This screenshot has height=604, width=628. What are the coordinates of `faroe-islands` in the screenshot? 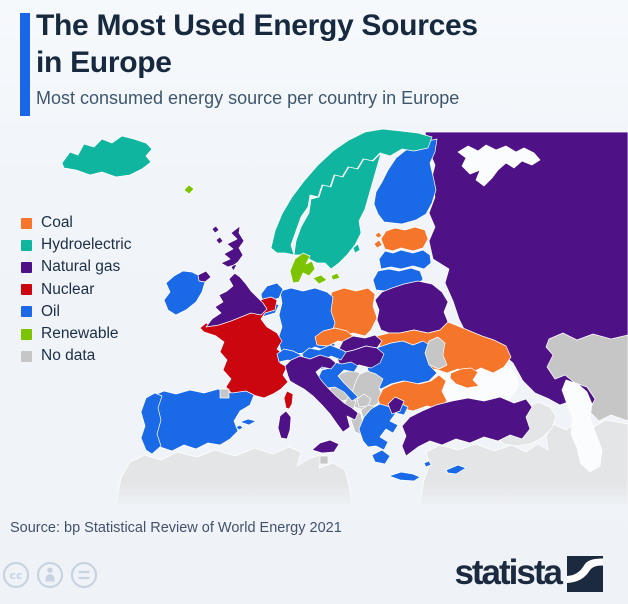 It's located at (189, 189).